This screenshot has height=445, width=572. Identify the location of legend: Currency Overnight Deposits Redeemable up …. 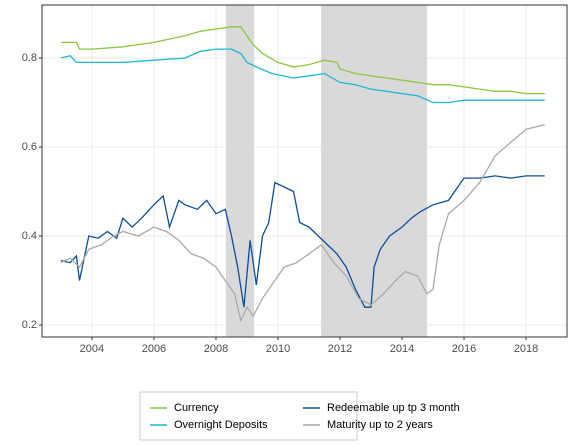
(299, 416).